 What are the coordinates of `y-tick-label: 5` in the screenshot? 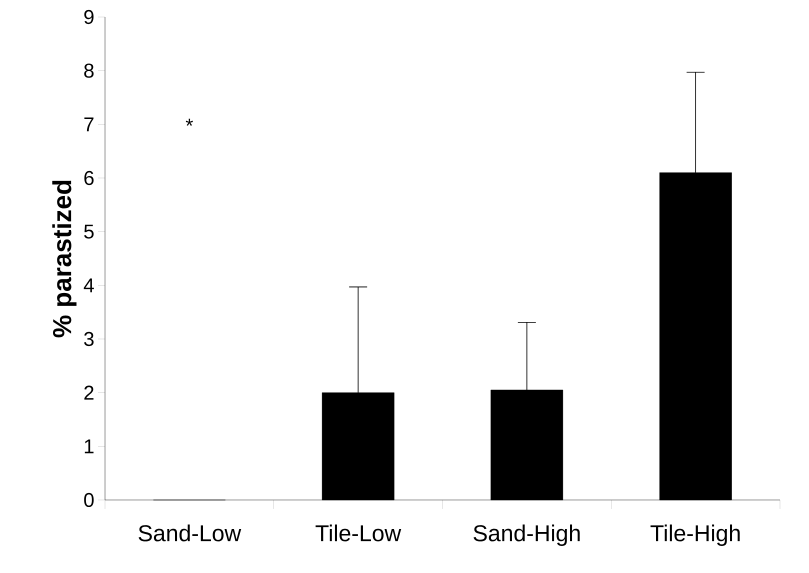 It's located at (89, 231).